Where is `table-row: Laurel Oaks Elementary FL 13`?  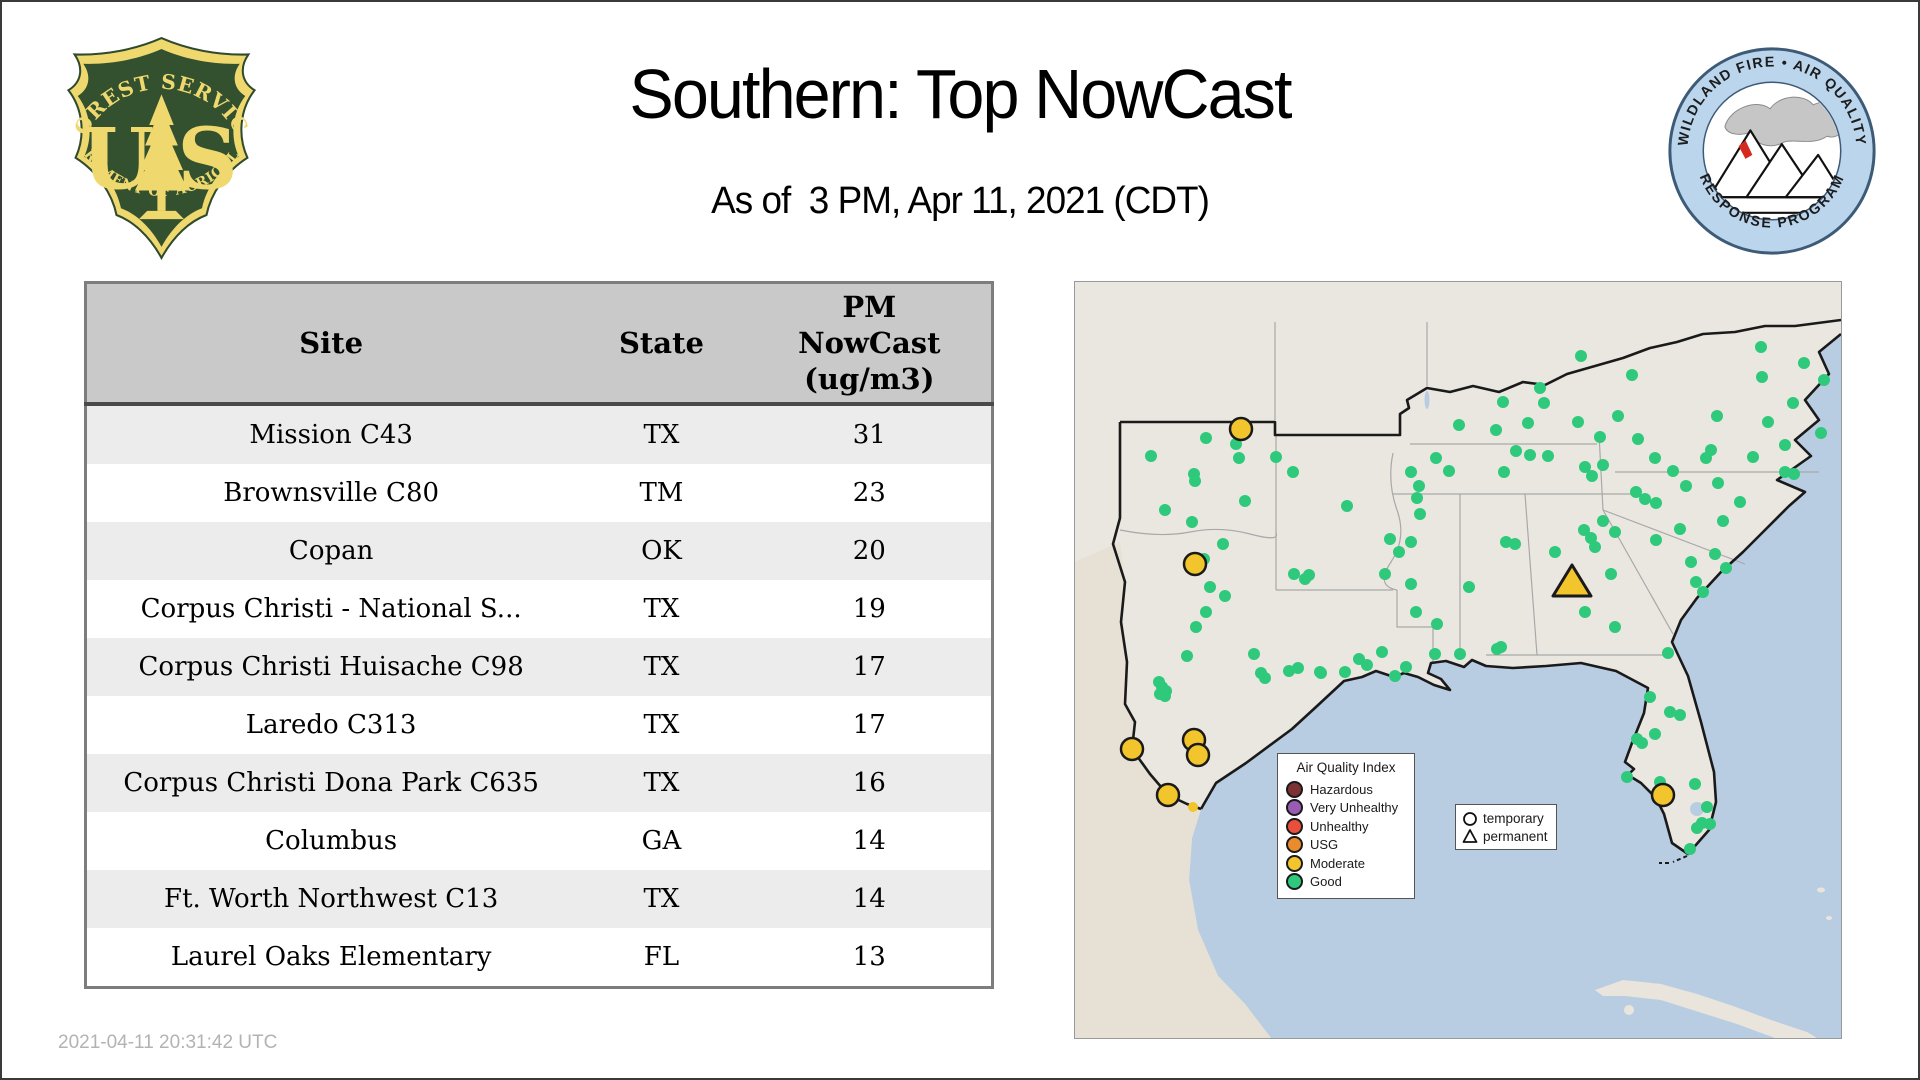
table-row: Laurel Oaks Elementary FL 13 is located at coordinates (539, 958).